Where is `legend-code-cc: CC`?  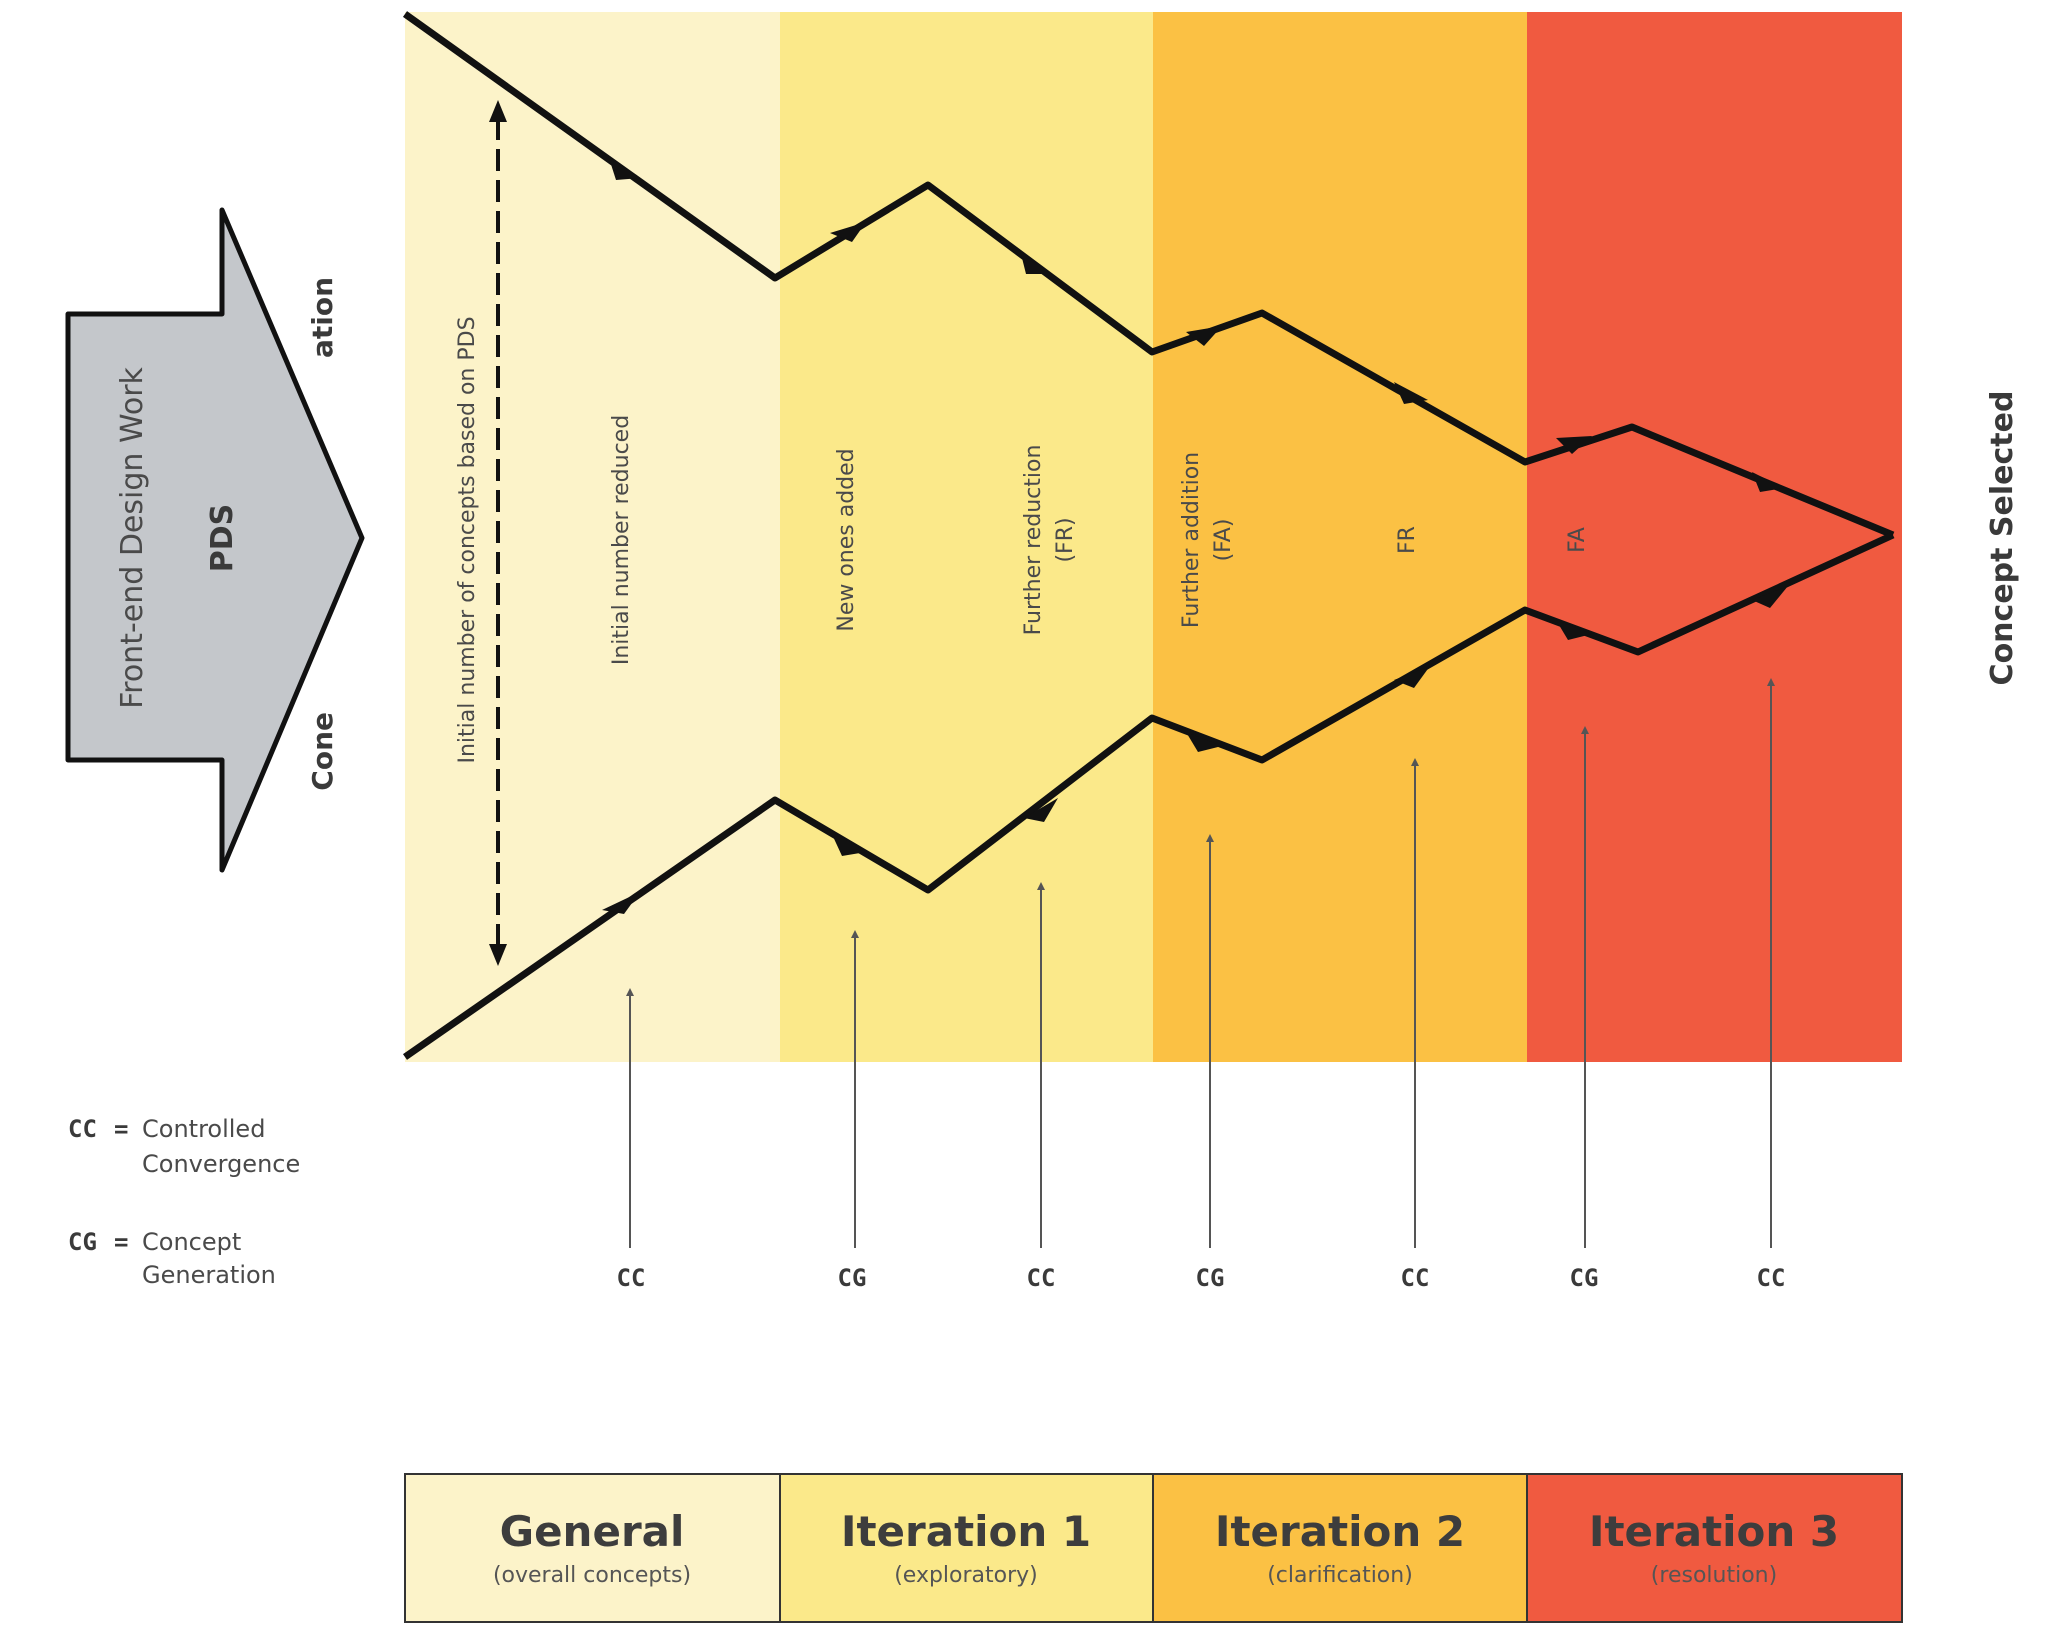 legend-code-cc: CC is located at coordinates (82, 1129).